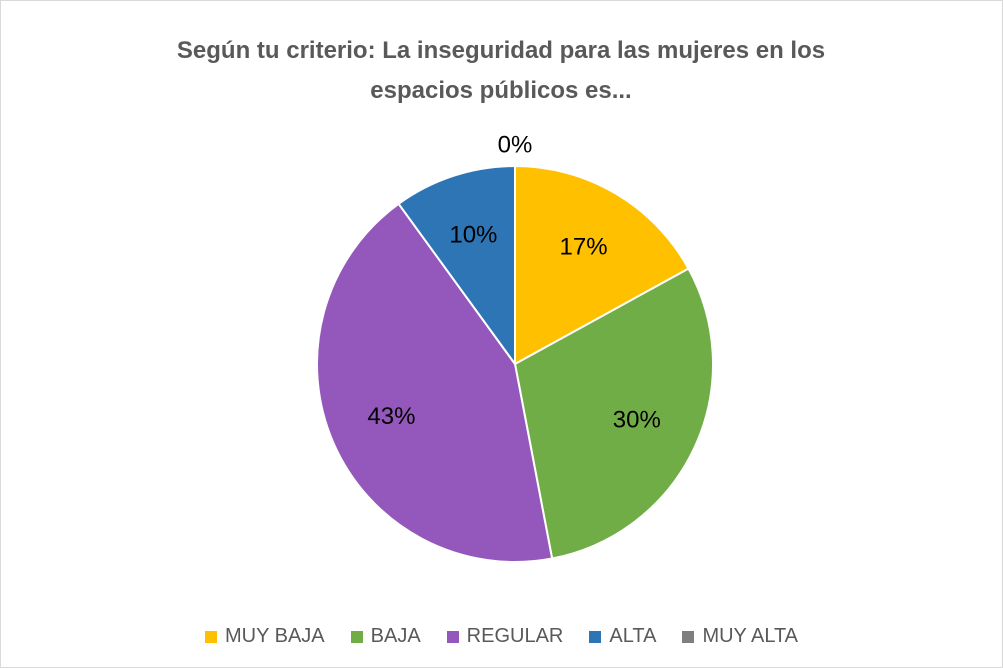 The width and height of the screenshot is (1003, 668). I want to click on legend-label: BAJA, so click(395, 636).